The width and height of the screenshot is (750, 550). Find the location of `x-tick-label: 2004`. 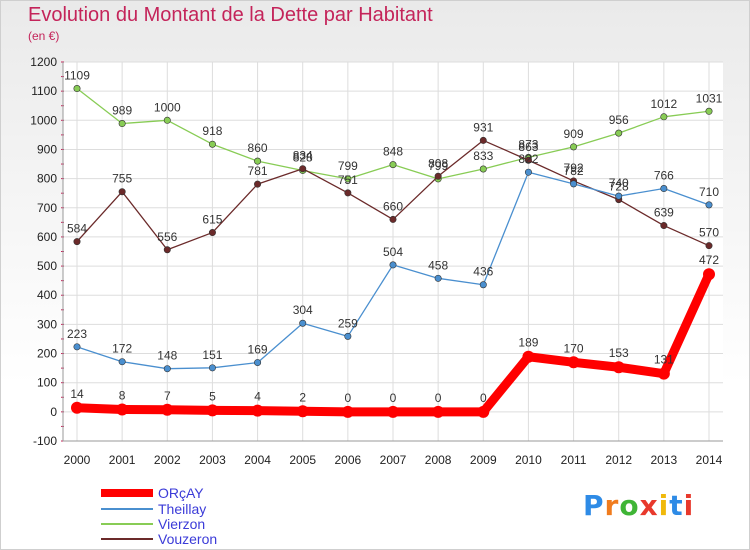

x-tick-label: 2004 is located at coordinates (257, 460).